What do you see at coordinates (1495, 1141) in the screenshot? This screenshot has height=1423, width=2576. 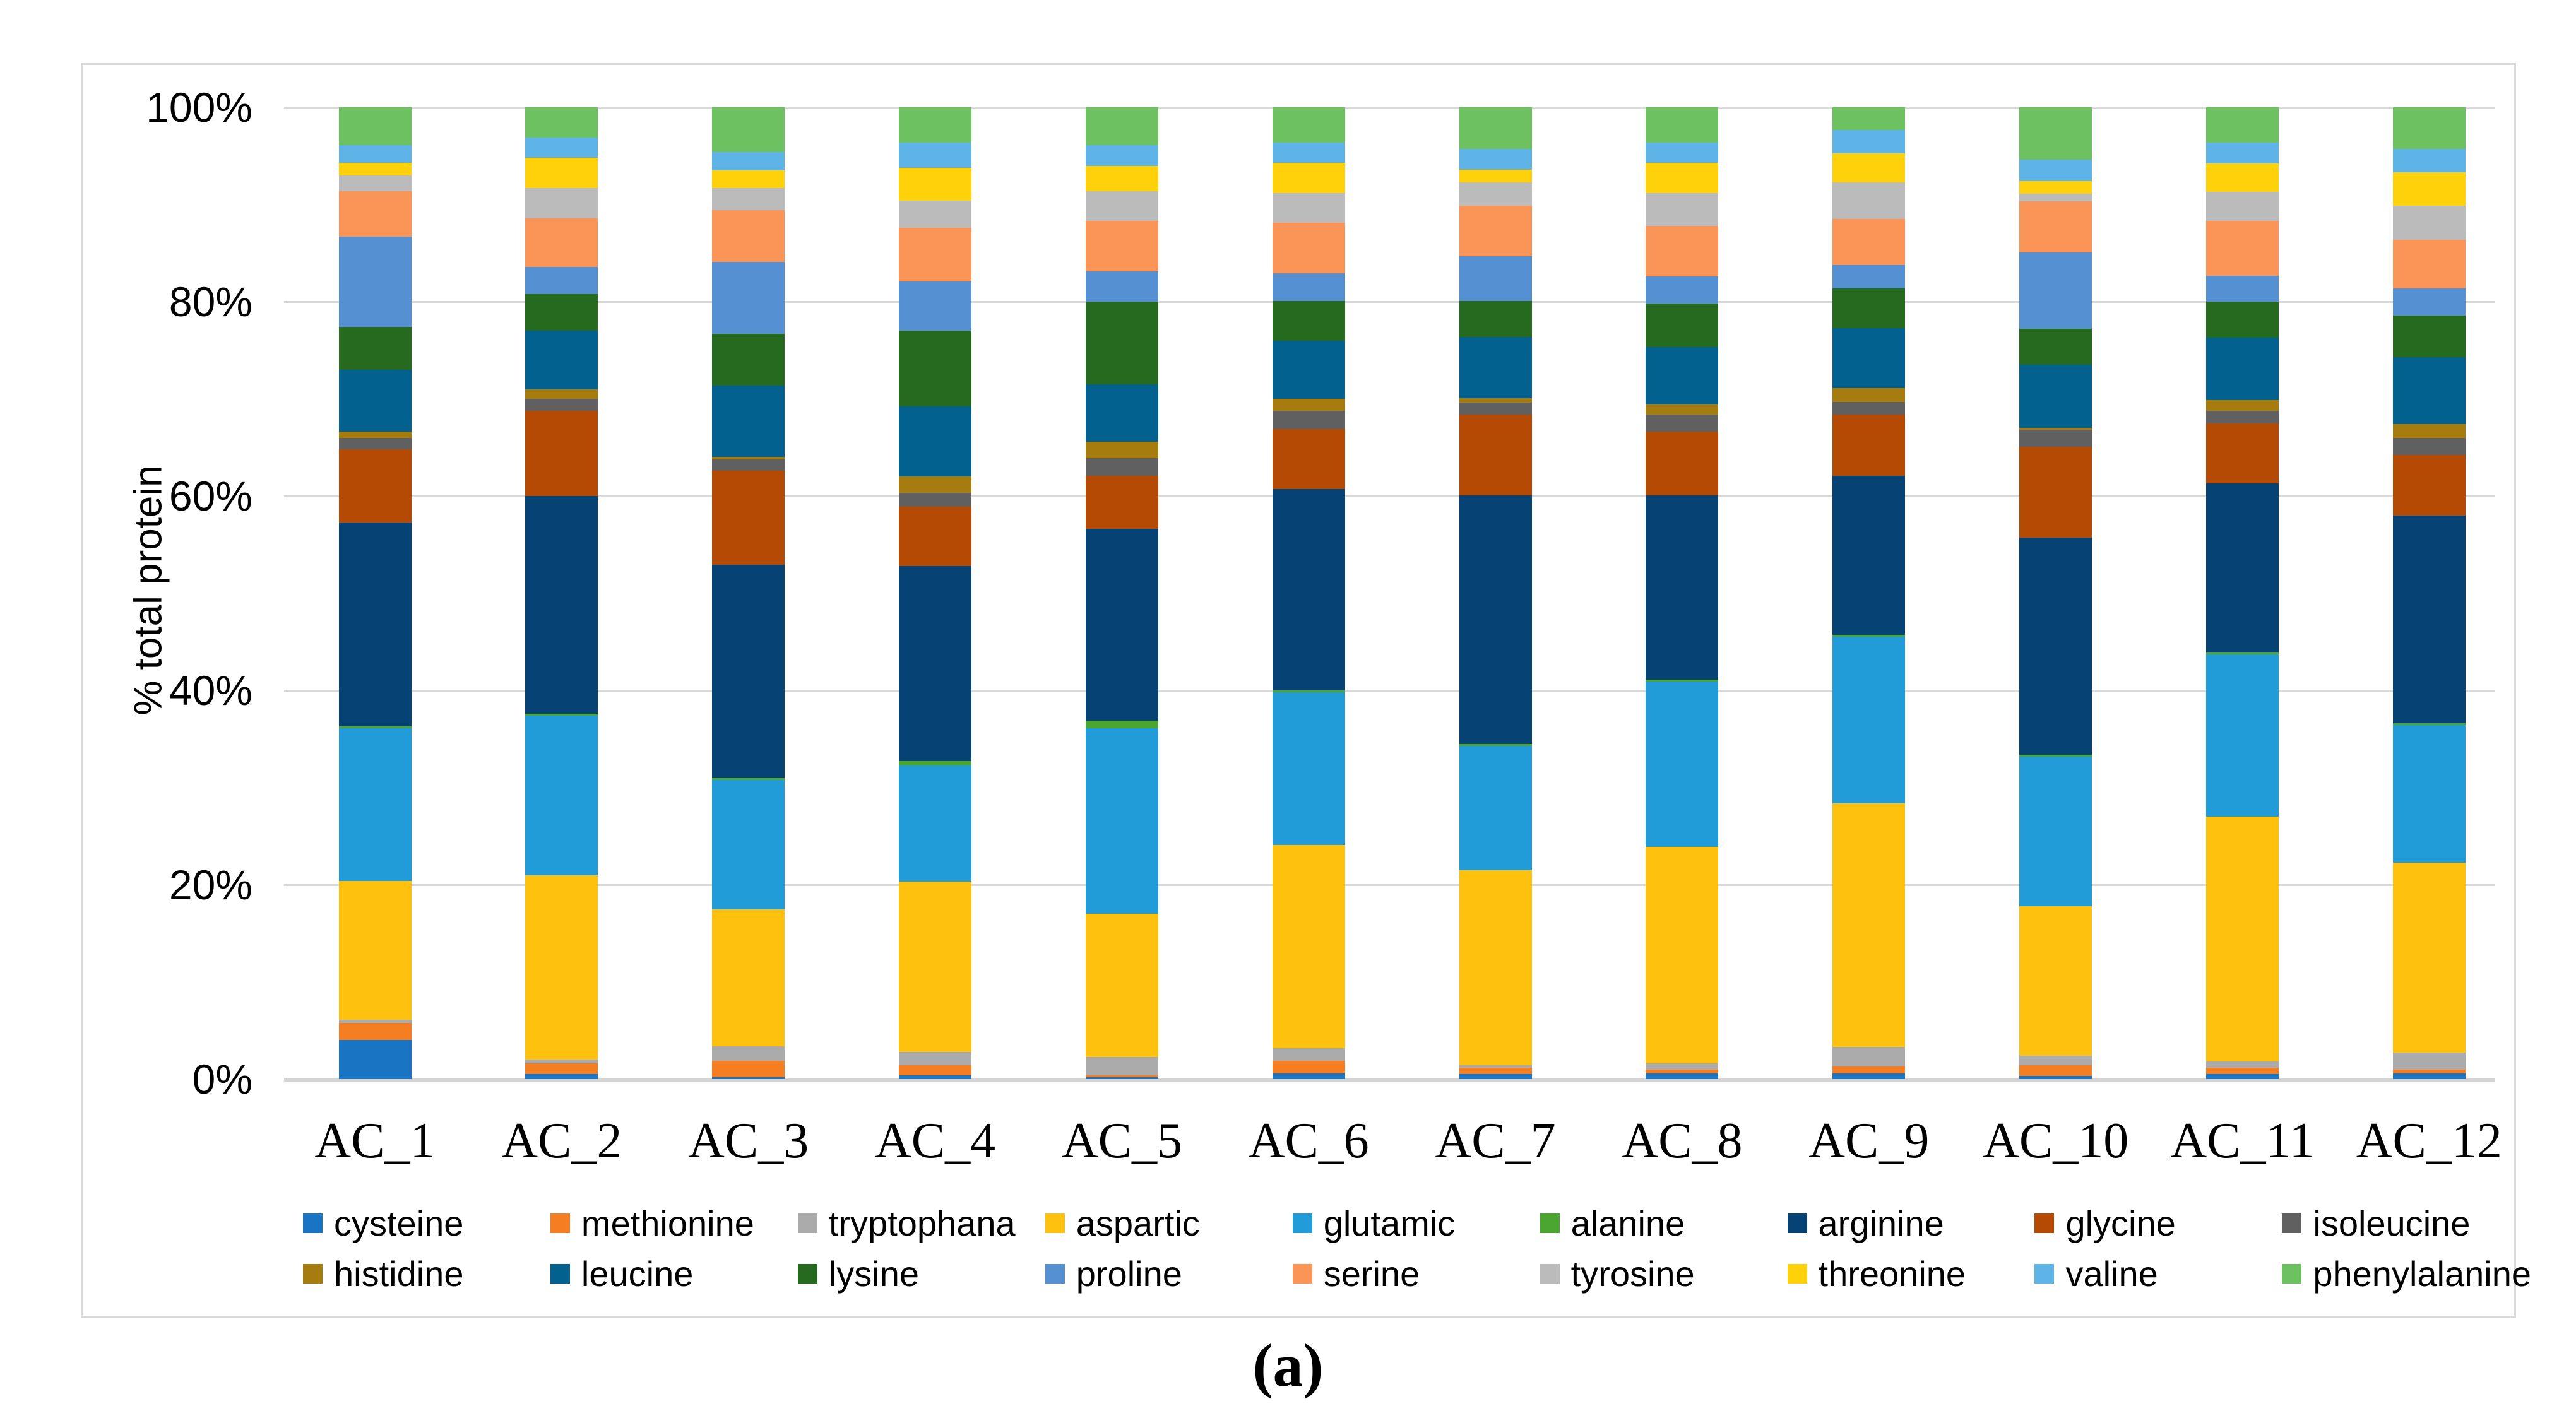 I see `x-tick-label-AC_7: AC_7` at bounding box center [1495, 1141].